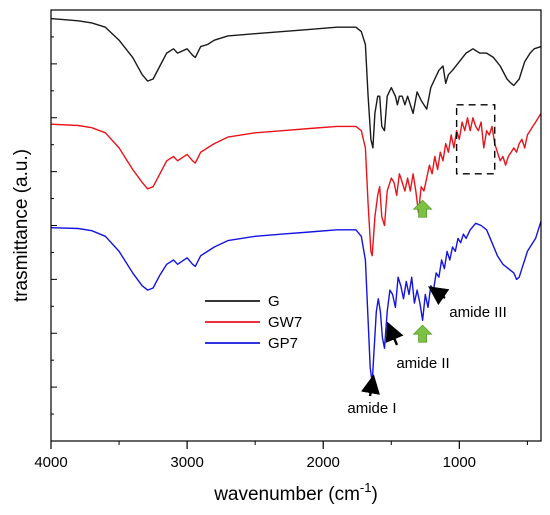 Image resolution: width=550 pixels, height=515 pixels. Describe the element at coordinates (54, 225) in the screenshot. I see `y-axis-ticks` at that location.